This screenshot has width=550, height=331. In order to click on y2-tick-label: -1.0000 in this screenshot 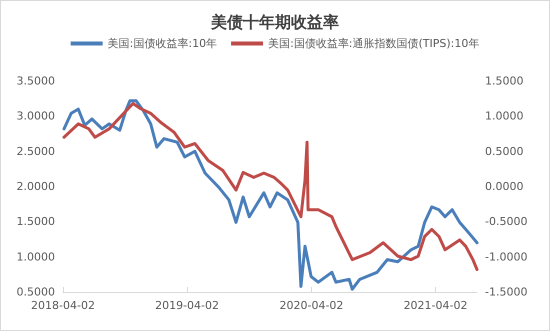, I will do `click(506, 257)`.